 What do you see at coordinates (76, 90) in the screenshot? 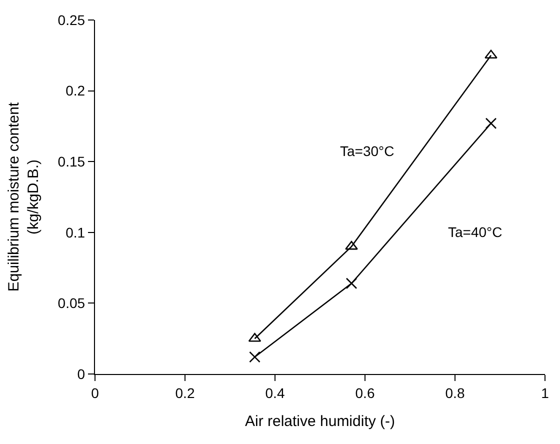
I see `y-tick-label: 0.2` at bounding box center [76, 90].